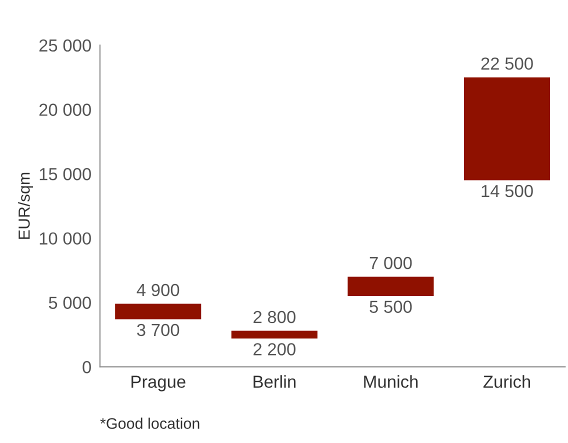  What do you see at coordinates (391, 306) in the screenshot?
I see `annotation: 5 500` at bounding box center [391, 306].